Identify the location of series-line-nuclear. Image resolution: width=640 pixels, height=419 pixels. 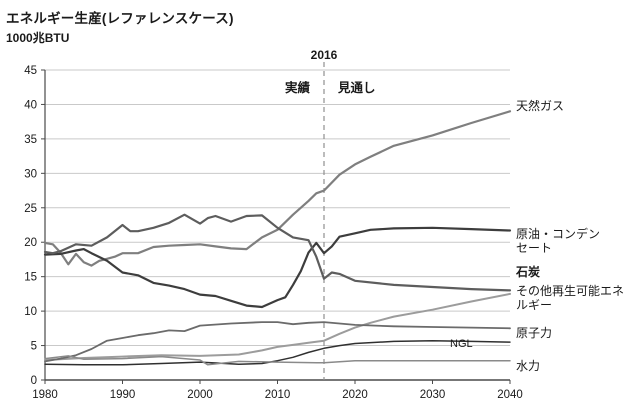
(277, 342).